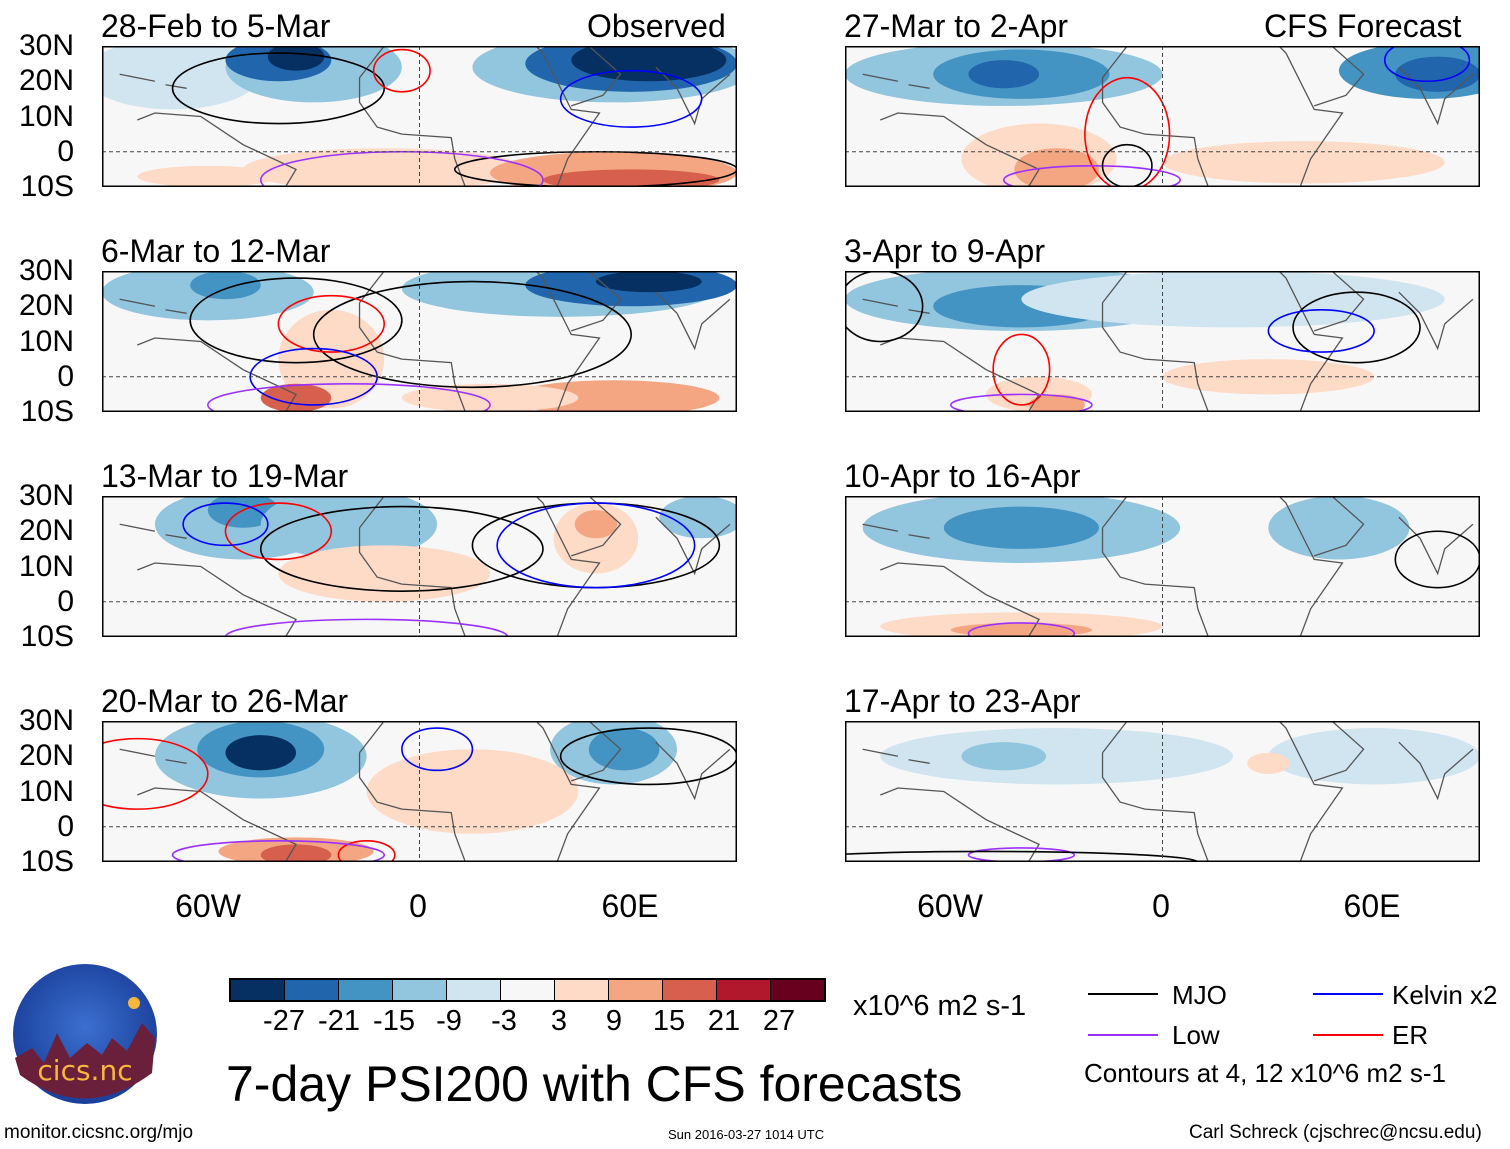  Describe the element at coordinates (394, 1021) in the screenshot. I see `colorbar-tick-label: -15` at that location.